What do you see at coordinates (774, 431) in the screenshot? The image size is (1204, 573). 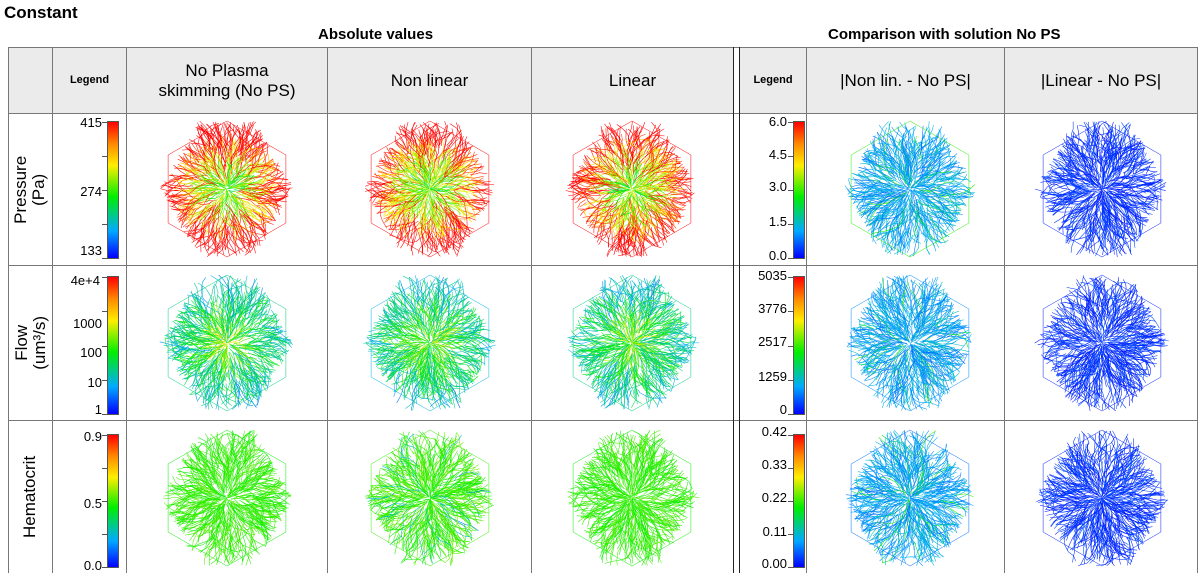 I see `tick-label: 0.42` at bounding box center [774, 431].